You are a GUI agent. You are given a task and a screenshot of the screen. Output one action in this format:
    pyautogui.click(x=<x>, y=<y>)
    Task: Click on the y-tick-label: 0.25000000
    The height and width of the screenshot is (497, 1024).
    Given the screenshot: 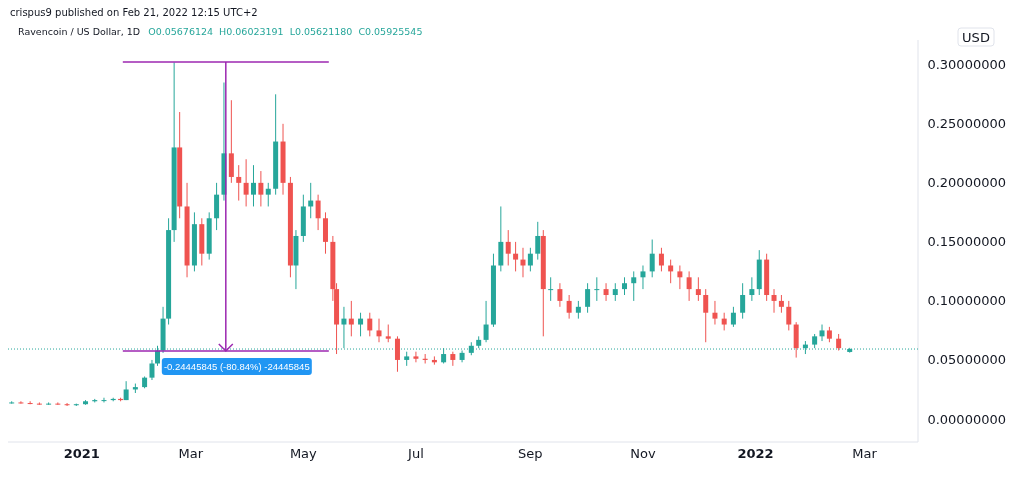 What is the action you would take?
    pyautogui.click(x=966, y=124)
    